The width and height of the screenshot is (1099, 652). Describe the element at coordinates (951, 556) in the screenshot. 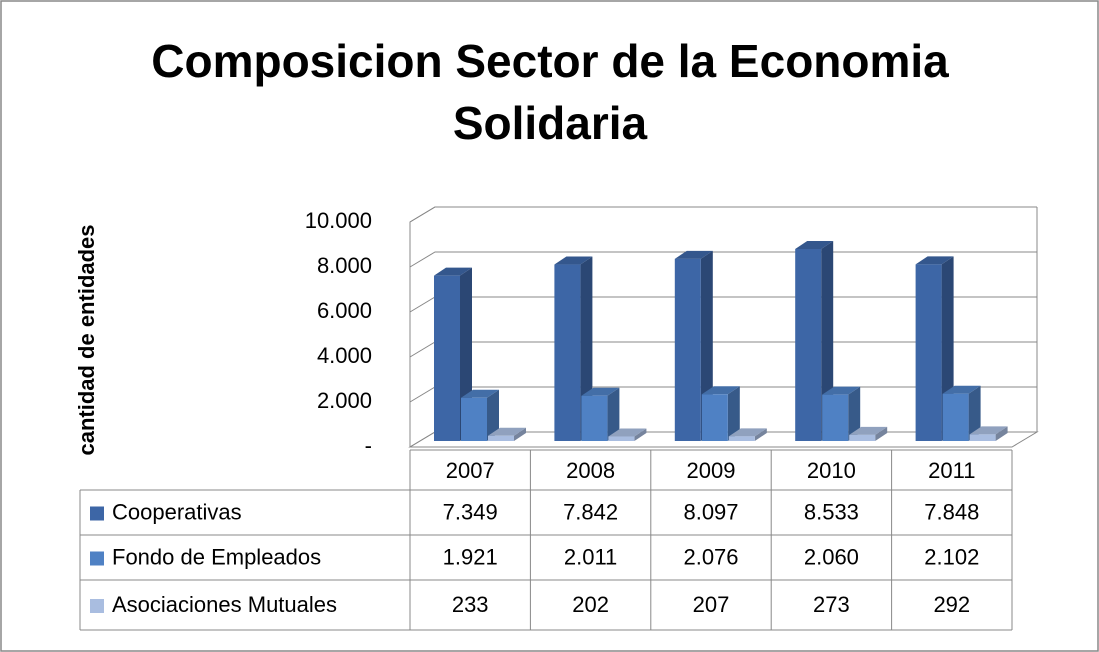

I see `table-value: 2.102` at that location.